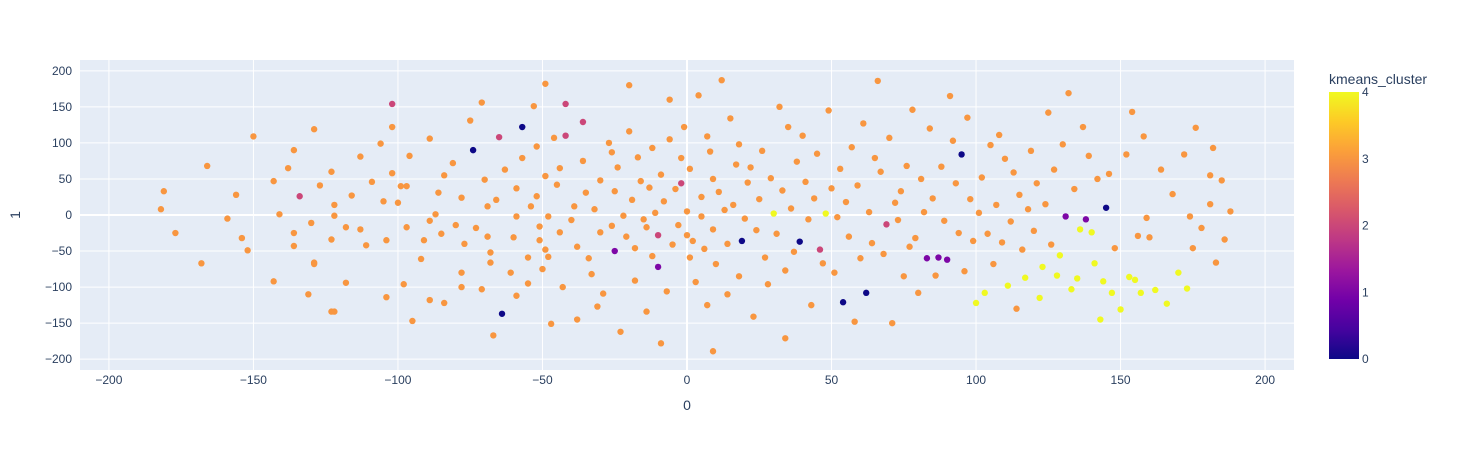  What do you see at coordinates (62, 107) in the screenshot?
I see `y-tick-label: 150` at bounding box center [62, 107].